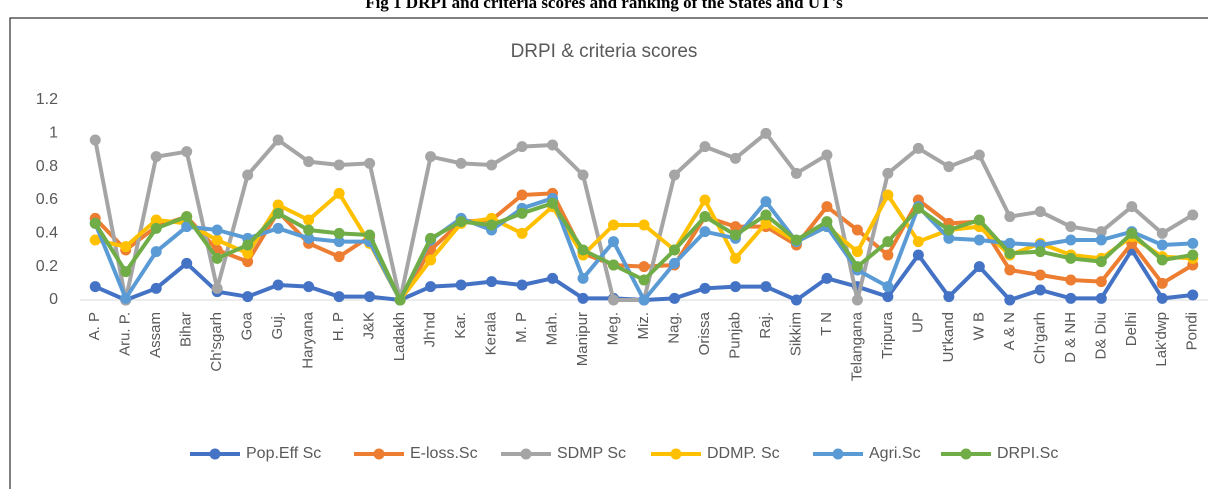  I want to click on x-tick-label: Kar., so click(460, 325).